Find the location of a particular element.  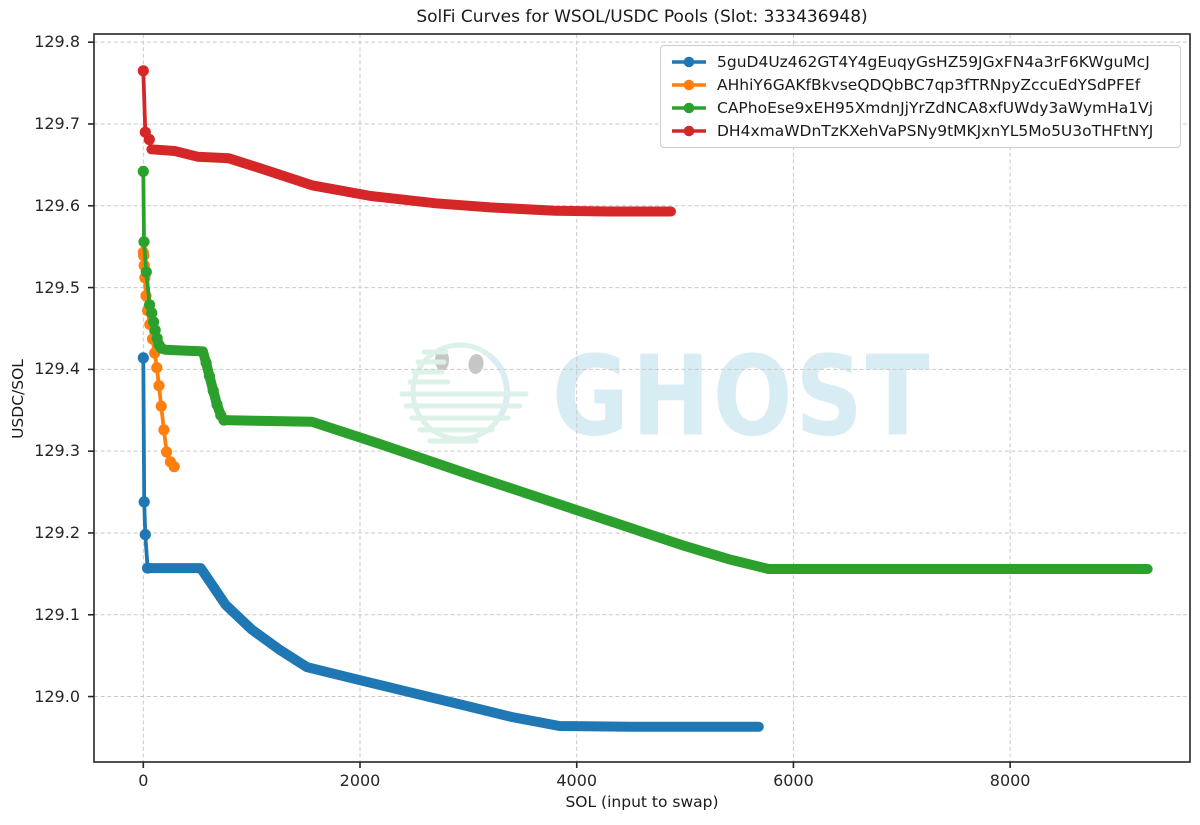

y-tick-label: 129.4 is located at coordinates (57, 369).